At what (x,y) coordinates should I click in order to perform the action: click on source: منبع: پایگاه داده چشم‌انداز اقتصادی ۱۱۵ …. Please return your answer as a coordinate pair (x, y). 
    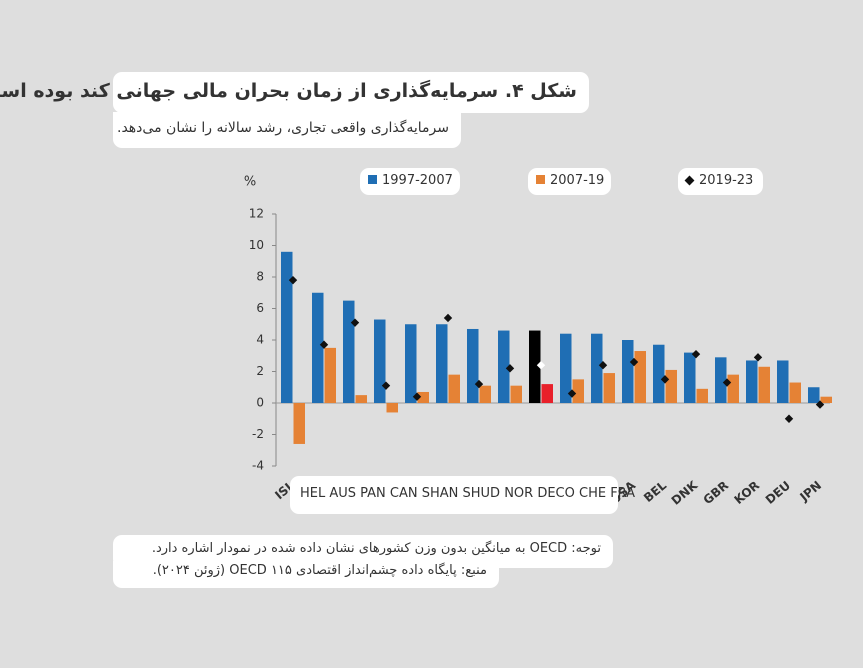
    Looking at the image, I should click on (306, 574).